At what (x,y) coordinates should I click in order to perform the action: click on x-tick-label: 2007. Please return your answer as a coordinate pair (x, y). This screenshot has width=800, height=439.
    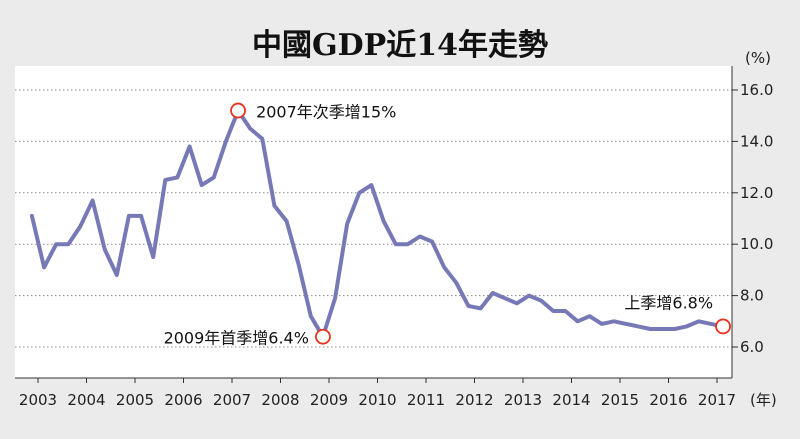
    Looking at the image, I should click on (232, 400).